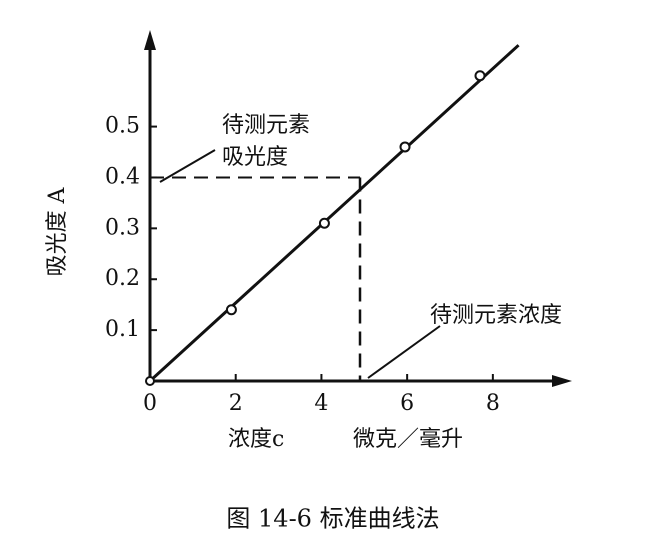 This screenshot has width=666, height=555. I want to click on x-tick-label: 6, so click(407, 403).